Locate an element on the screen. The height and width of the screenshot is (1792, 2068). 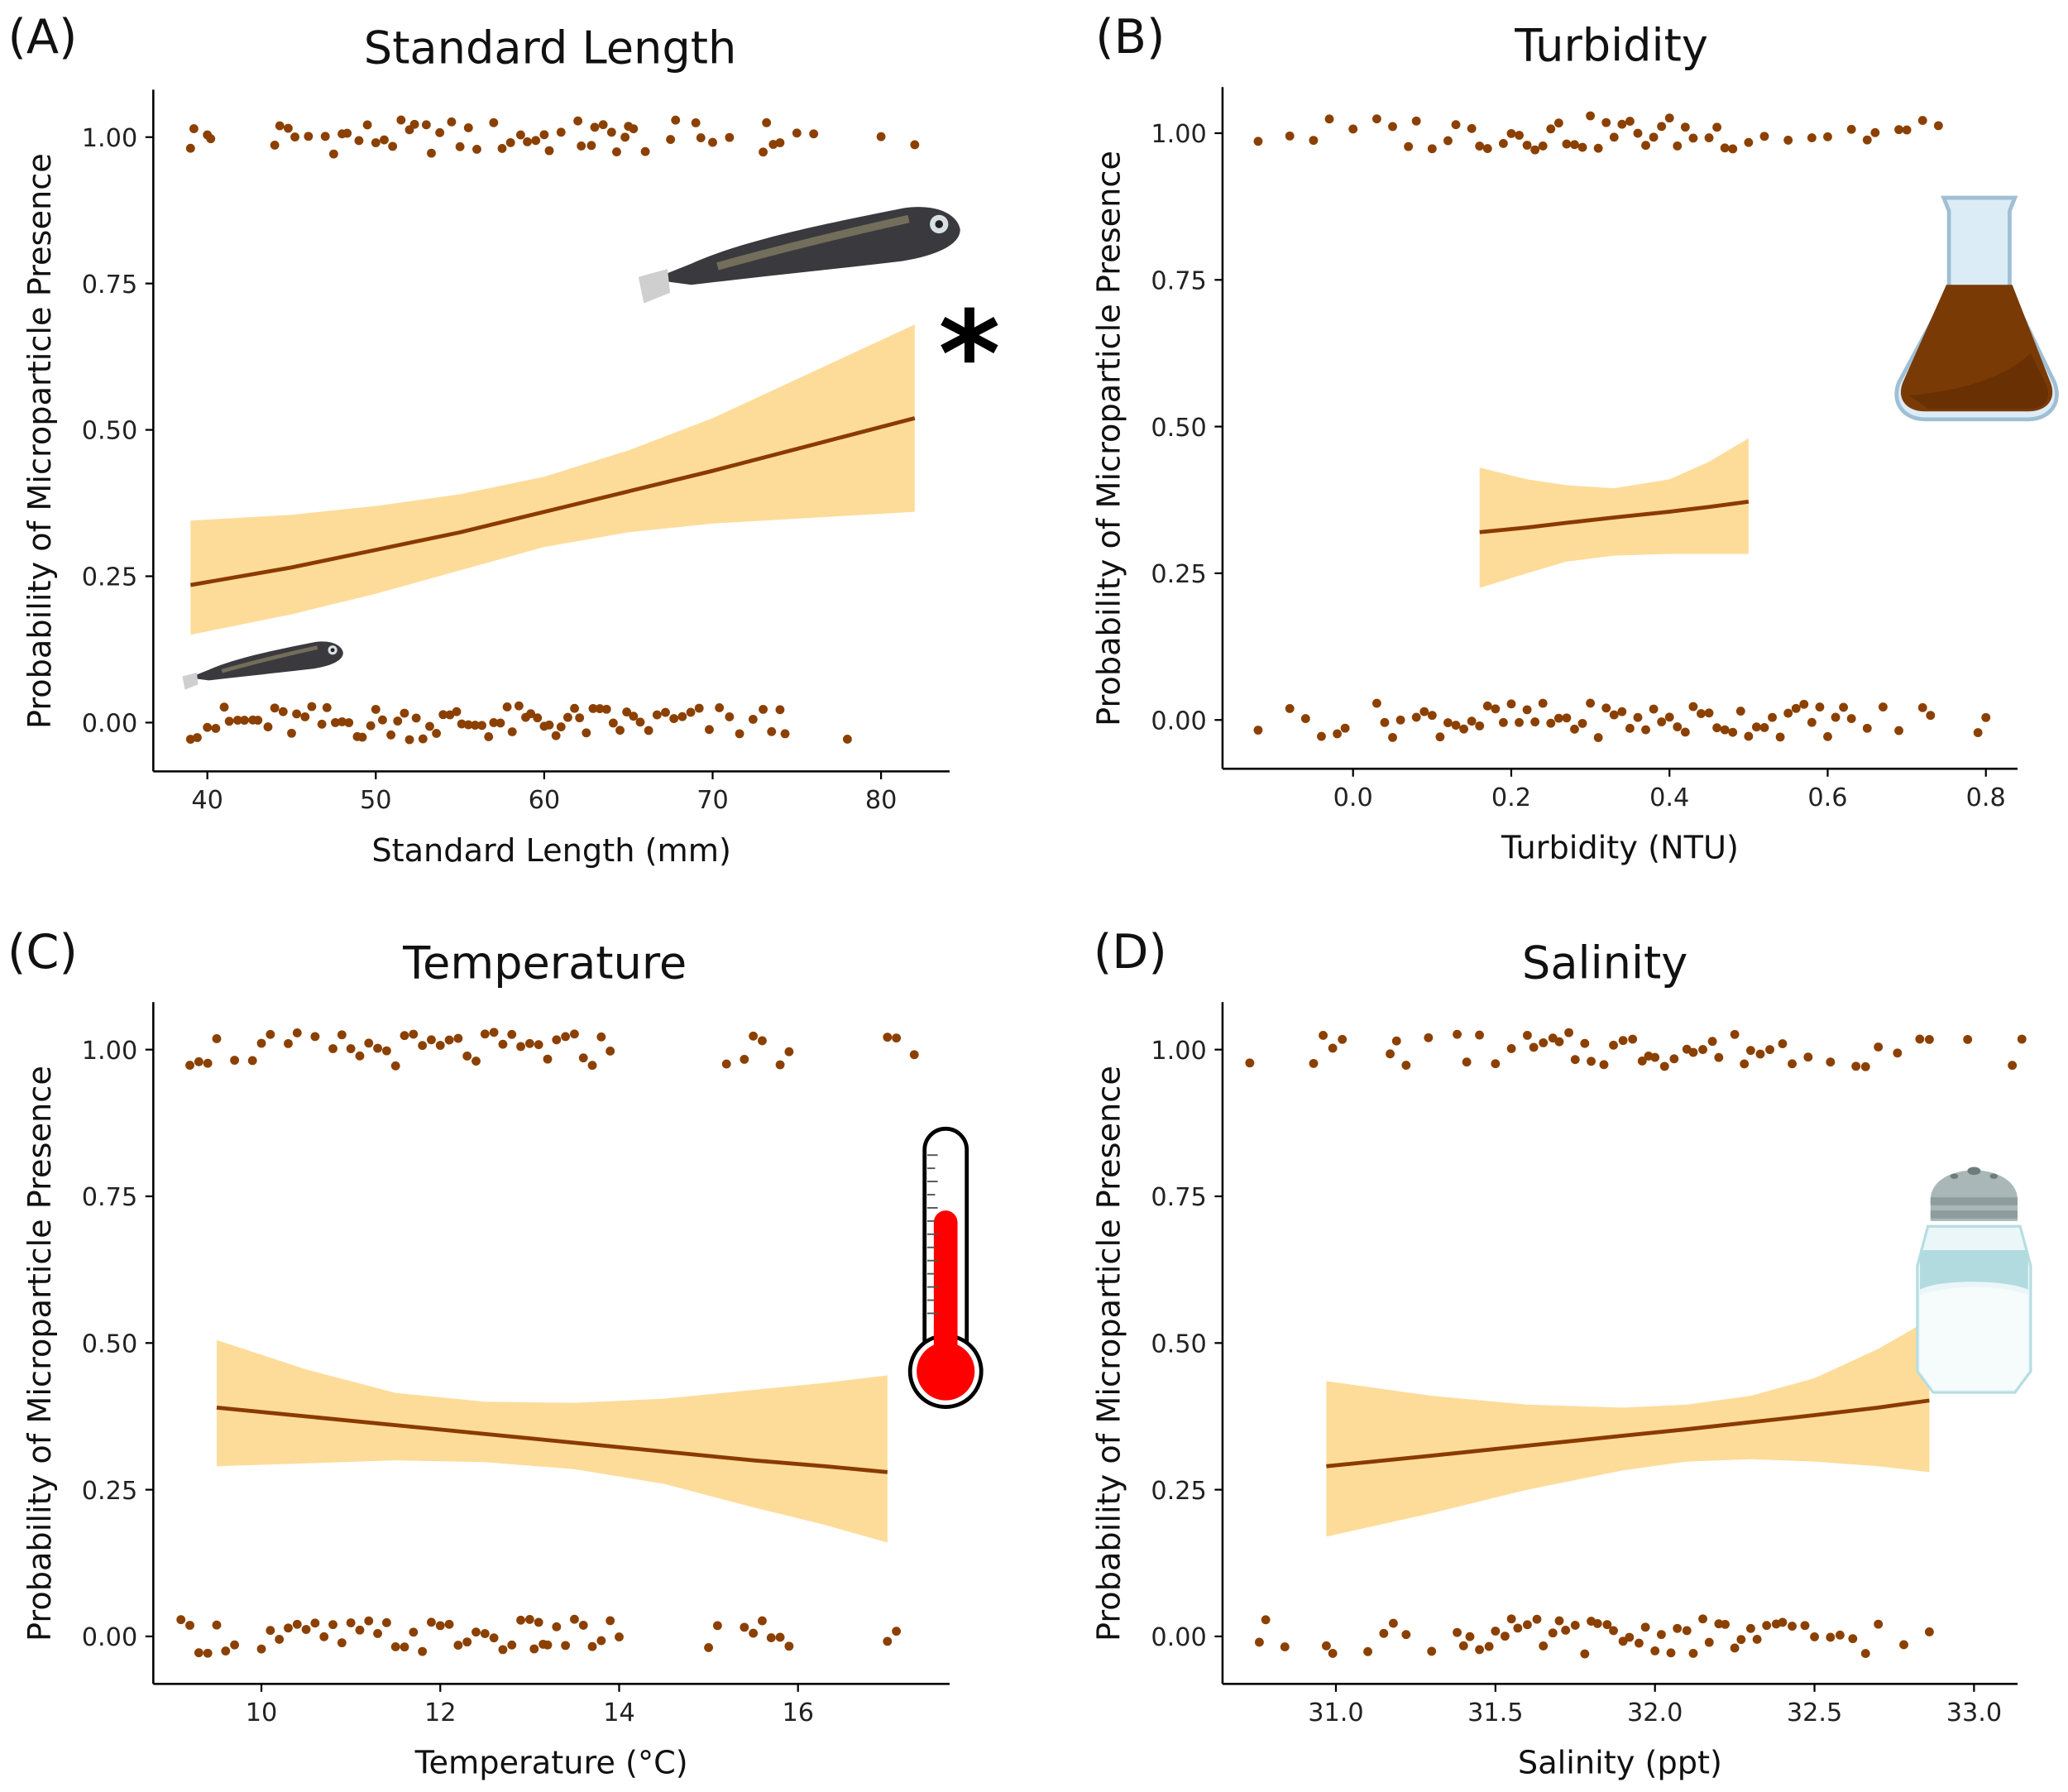
y-tick-label: 0.75 is located at coordinates (110, 1197).